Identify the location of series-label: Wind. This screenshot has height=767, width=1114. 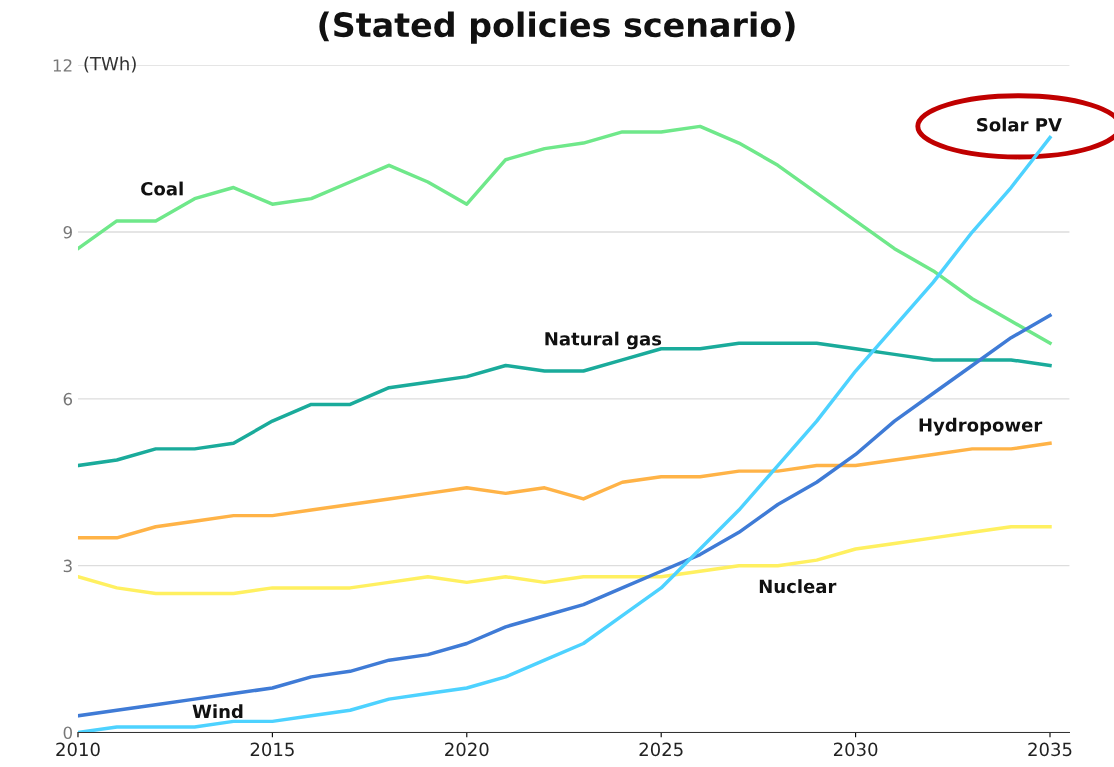
(217, 711).